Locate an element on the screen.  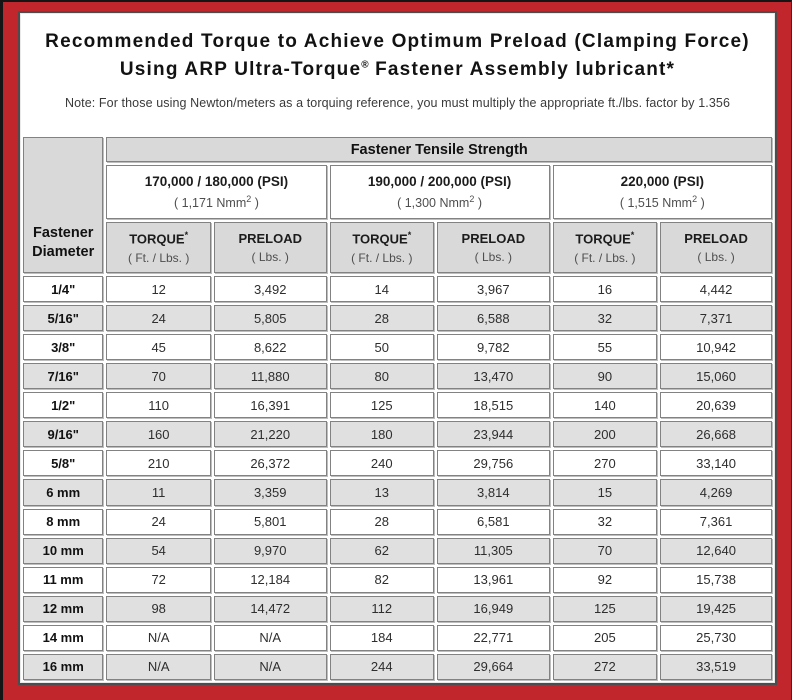
table-row: 1/2" 110 16,391 125 18,515 140 20,639 is located at coordinates (397, 405).